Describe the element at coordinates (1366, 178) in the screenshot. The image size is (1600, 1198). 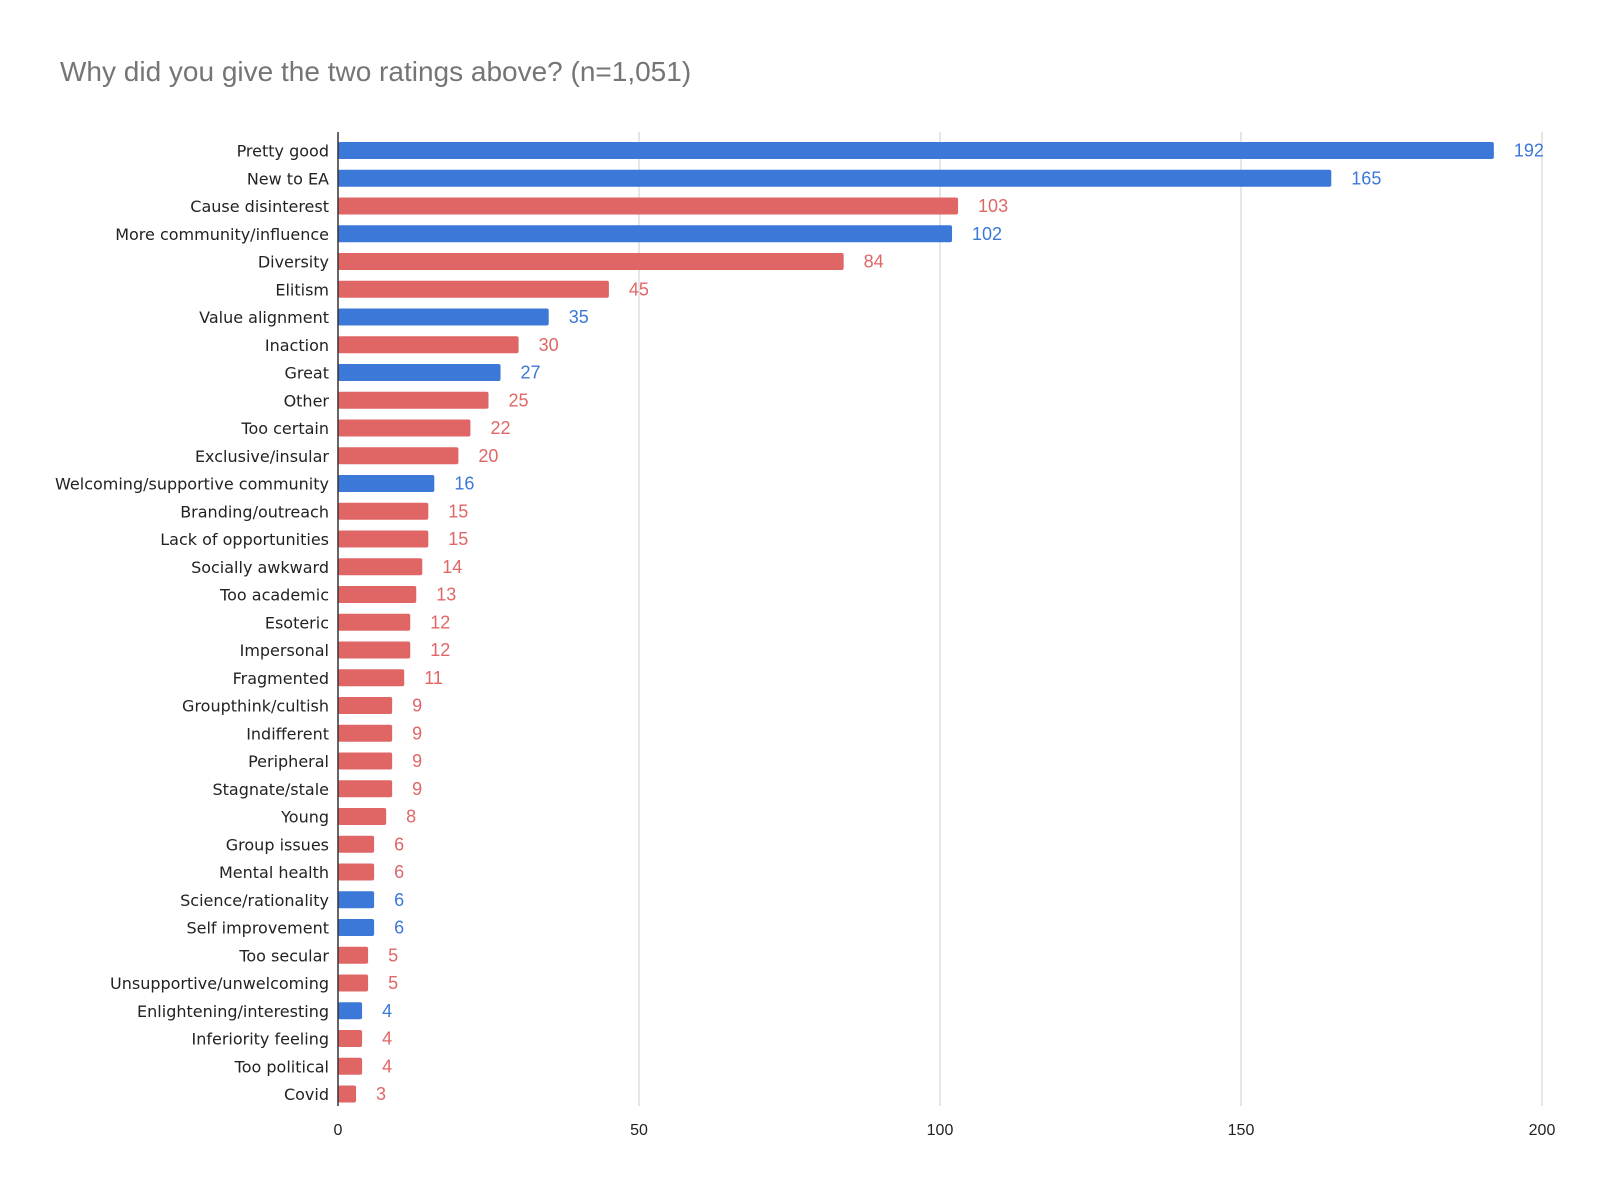
I see `value-label: 165` at that location.